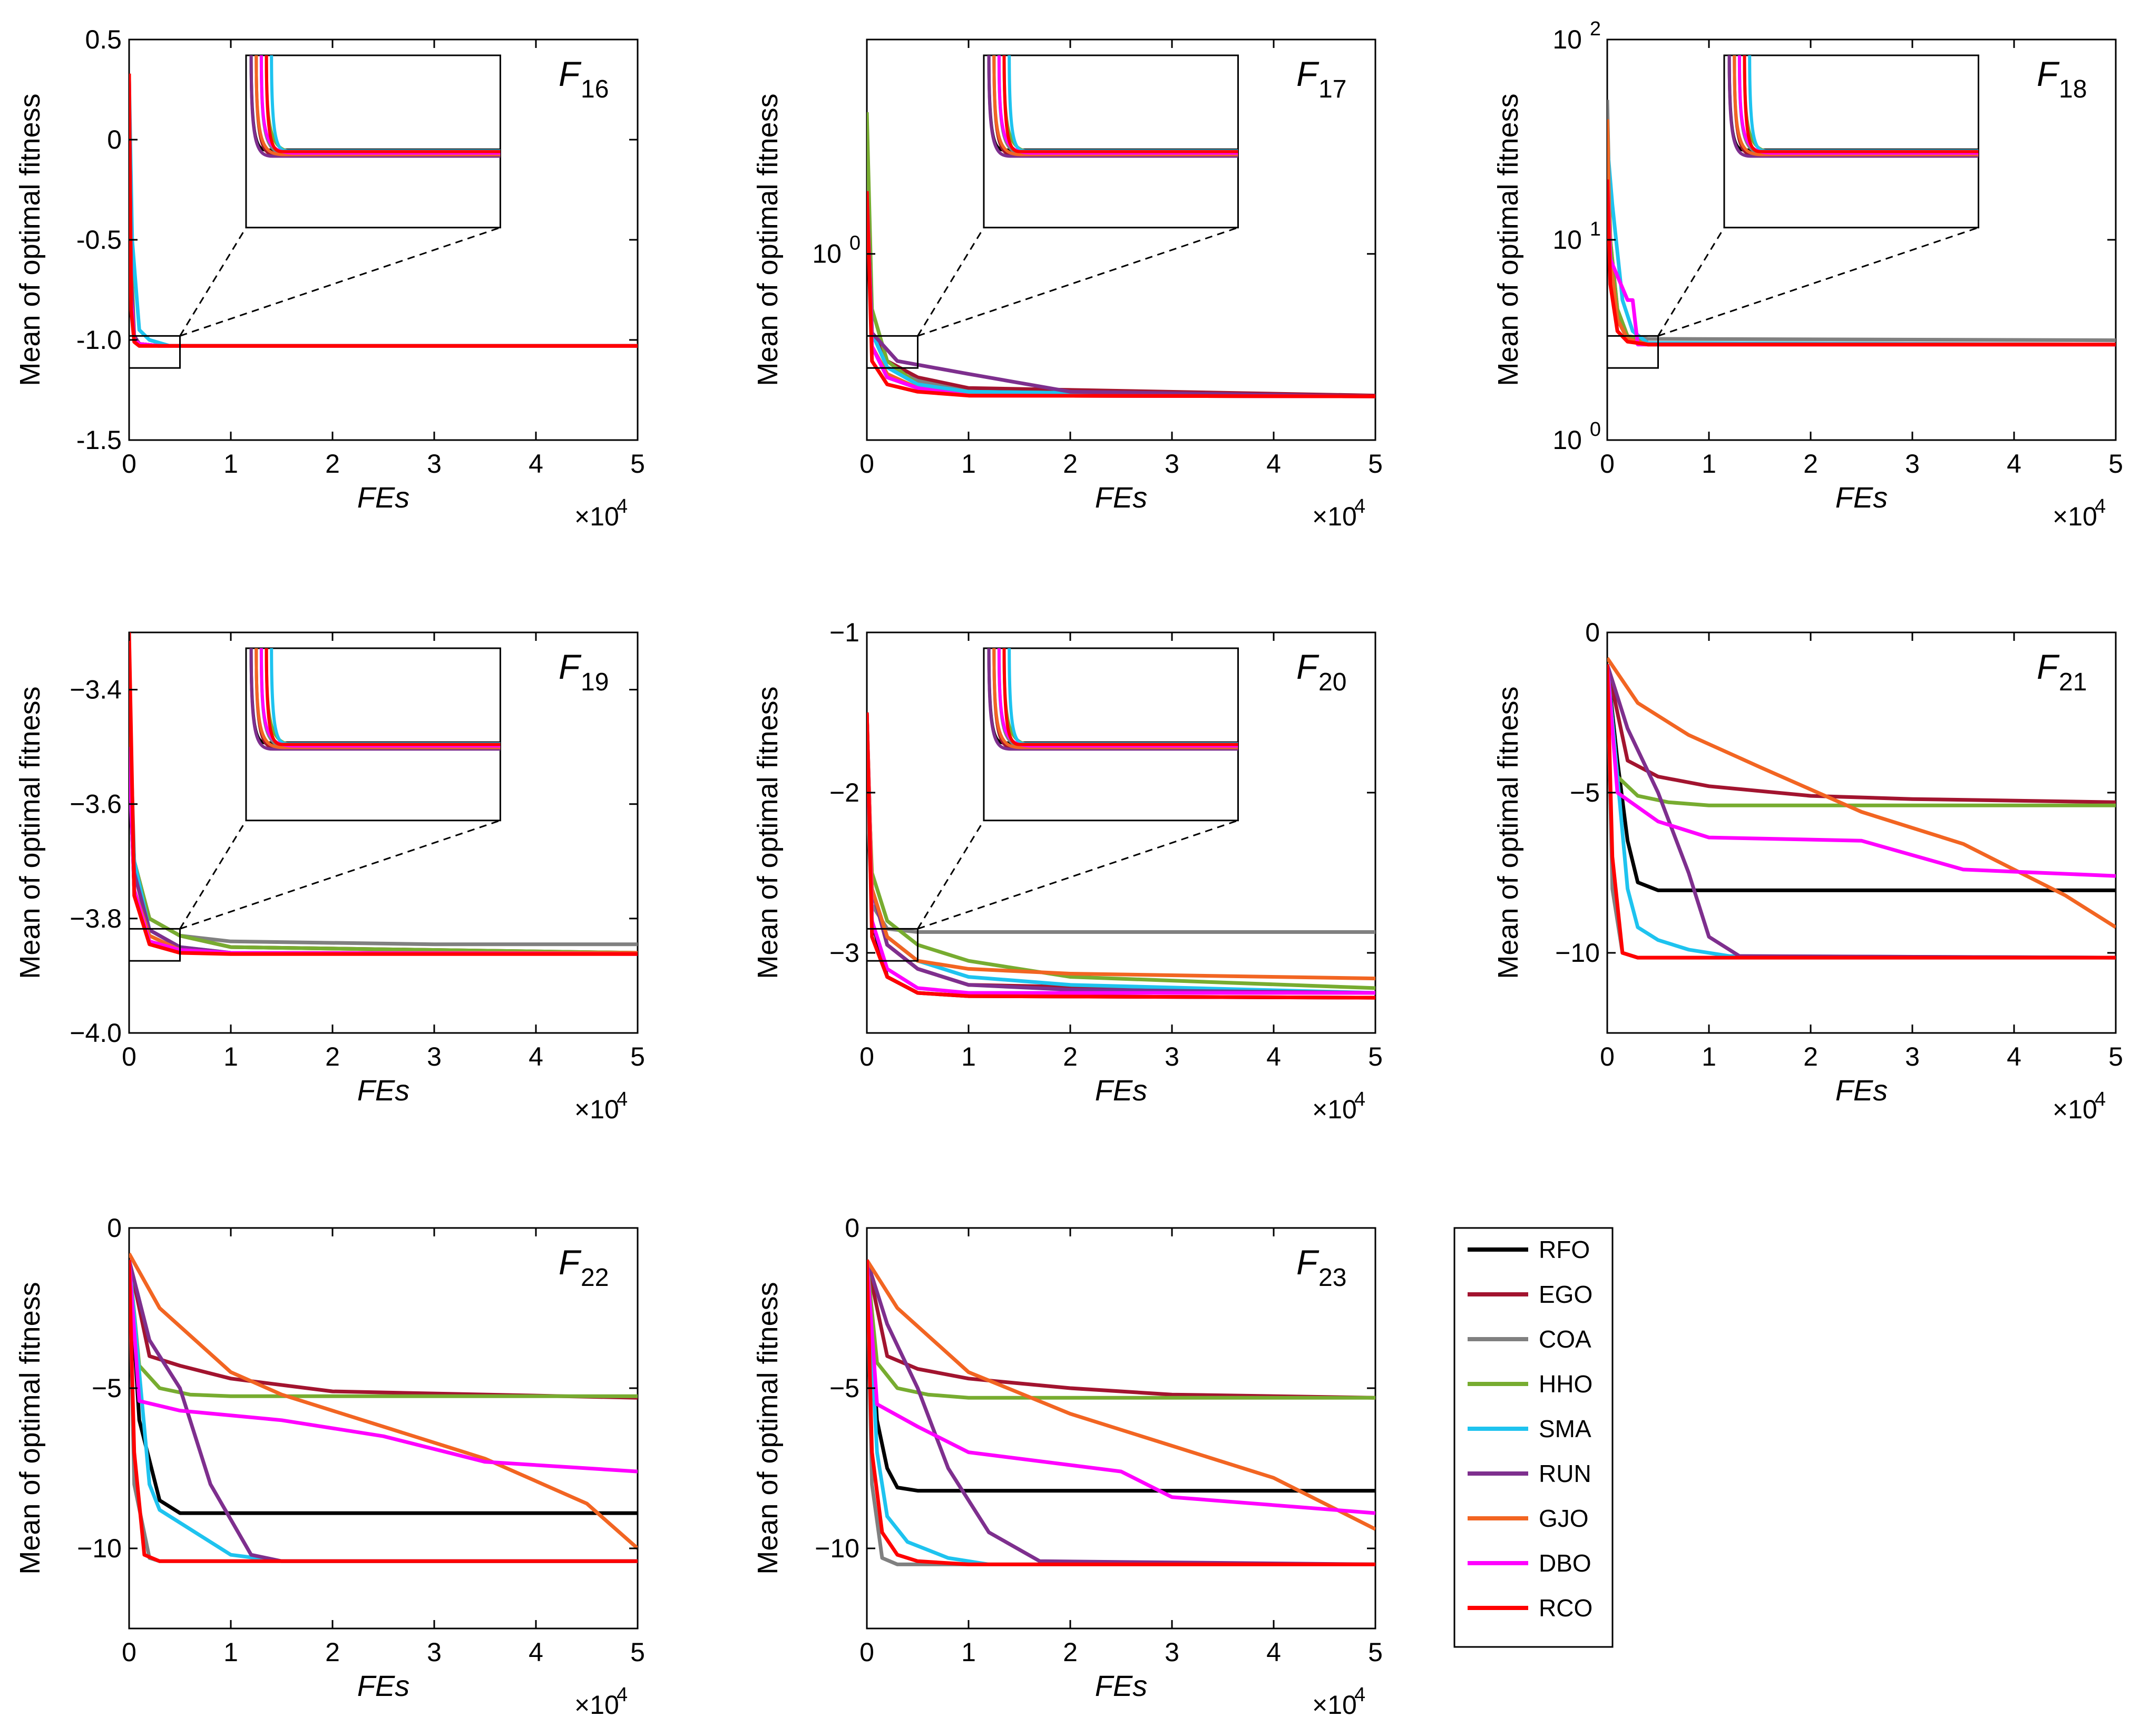 This screenshot has height=1736, width=2140. I want to click on y-tick-label: −3.6, so click(96, 804).